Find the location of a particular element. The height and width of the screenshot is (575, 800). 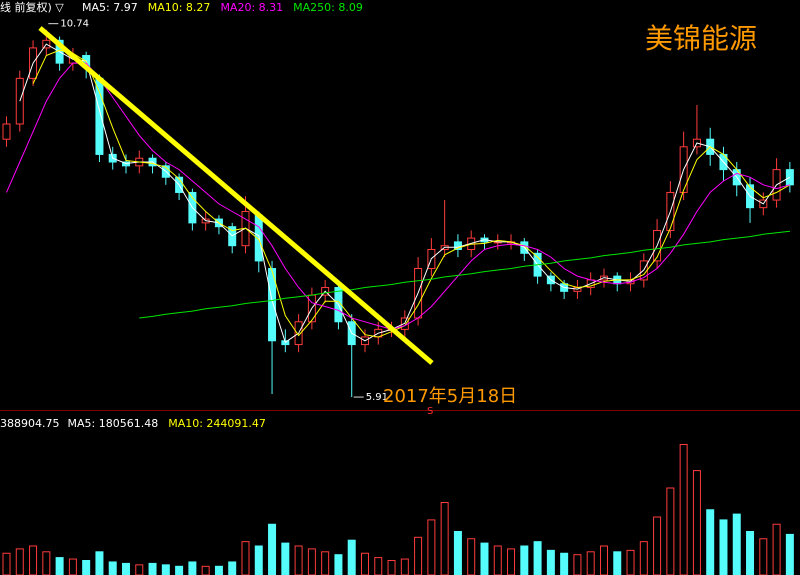

volume-legend-entry: MA5: 180561.48 is located at coordinates (113, 423).